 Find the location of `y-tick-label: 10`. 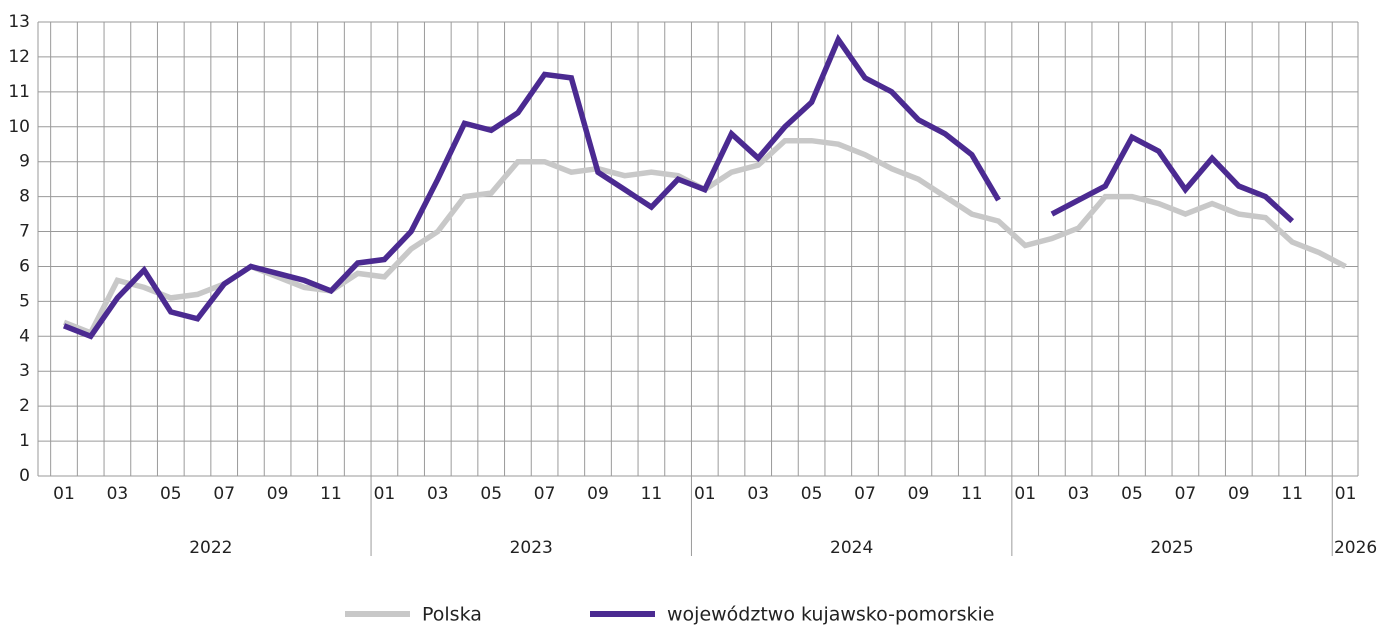

y-tick-label: 10 is located at coordinates (19, 127).